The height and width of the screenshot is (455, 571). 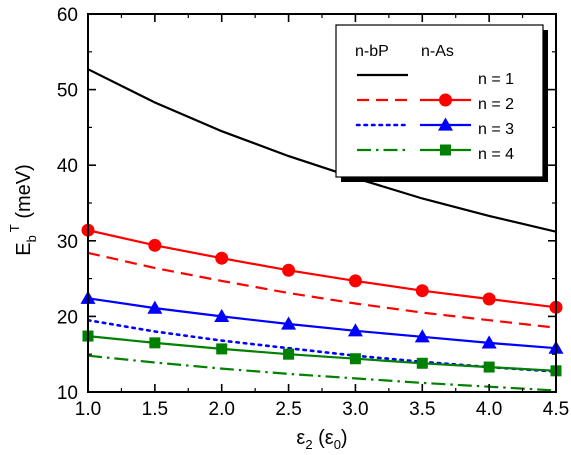 I want to click on x-axis-label: ε2 (ε0), so click(x=321, y=439).